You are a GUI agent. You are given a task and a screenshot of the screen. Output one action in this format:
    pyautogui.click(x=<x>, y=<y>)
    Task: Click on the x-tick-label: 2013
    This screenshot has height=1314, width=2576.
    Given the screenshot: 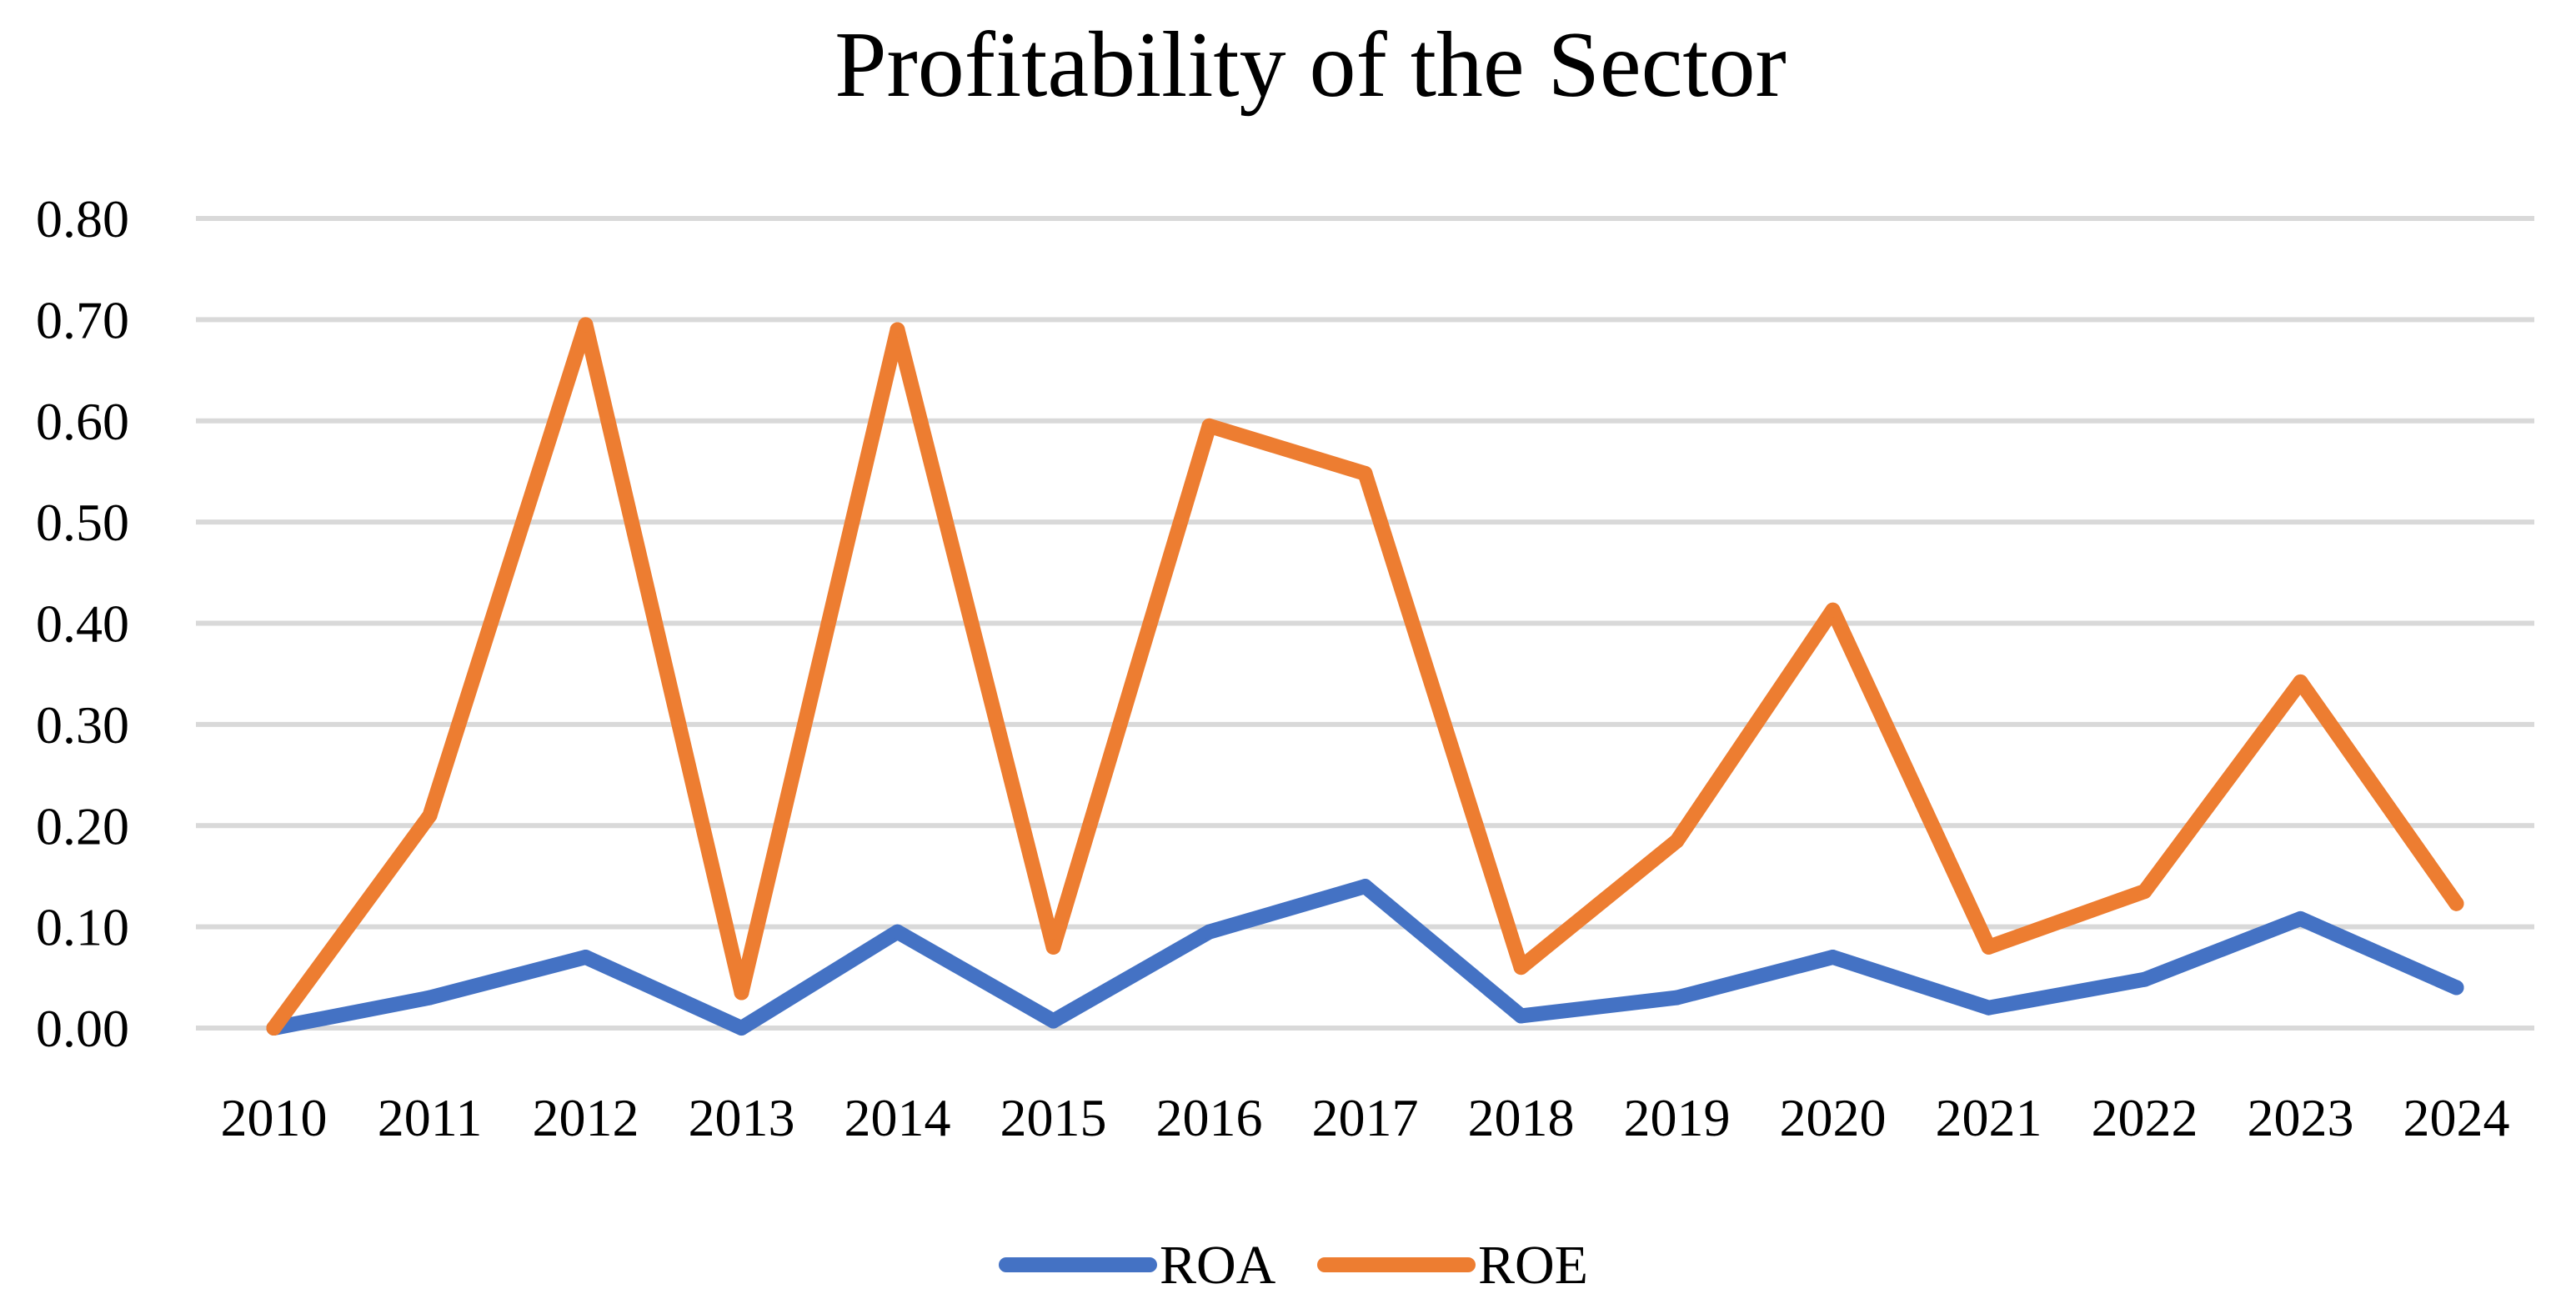 What is the action you would take?
    pyautogui.click(x=742, y=1117)
    